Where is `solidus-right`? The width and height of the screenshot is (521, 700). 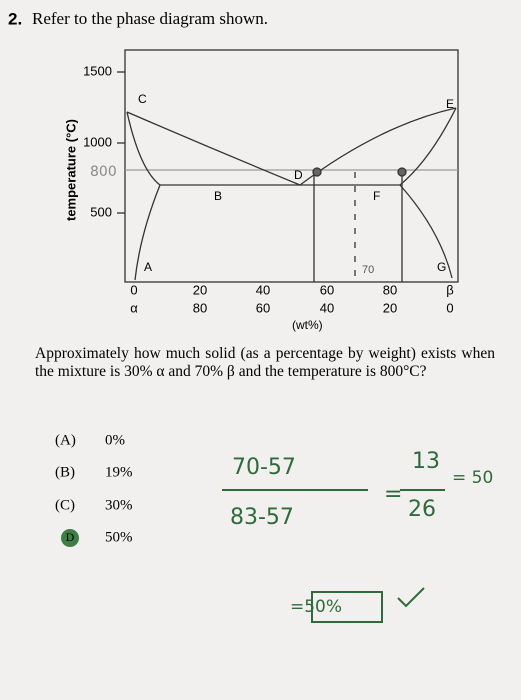
solidus-right is located at coordinates (428, 146).